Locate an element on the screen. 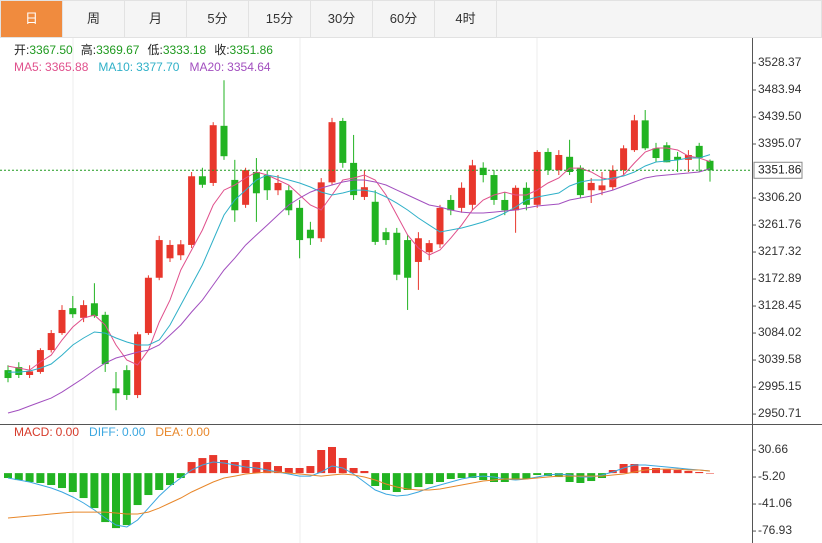  legend-name: MA10: is located at coordinates (115, 67).